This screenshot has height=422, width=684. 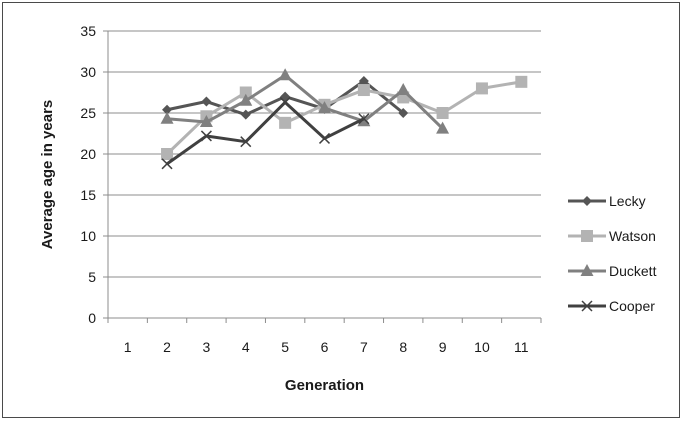 What do you see at coordinates (587, 201) in the screenshot?
I see `legend-marker-lecky` at bounding box center [587, 201].